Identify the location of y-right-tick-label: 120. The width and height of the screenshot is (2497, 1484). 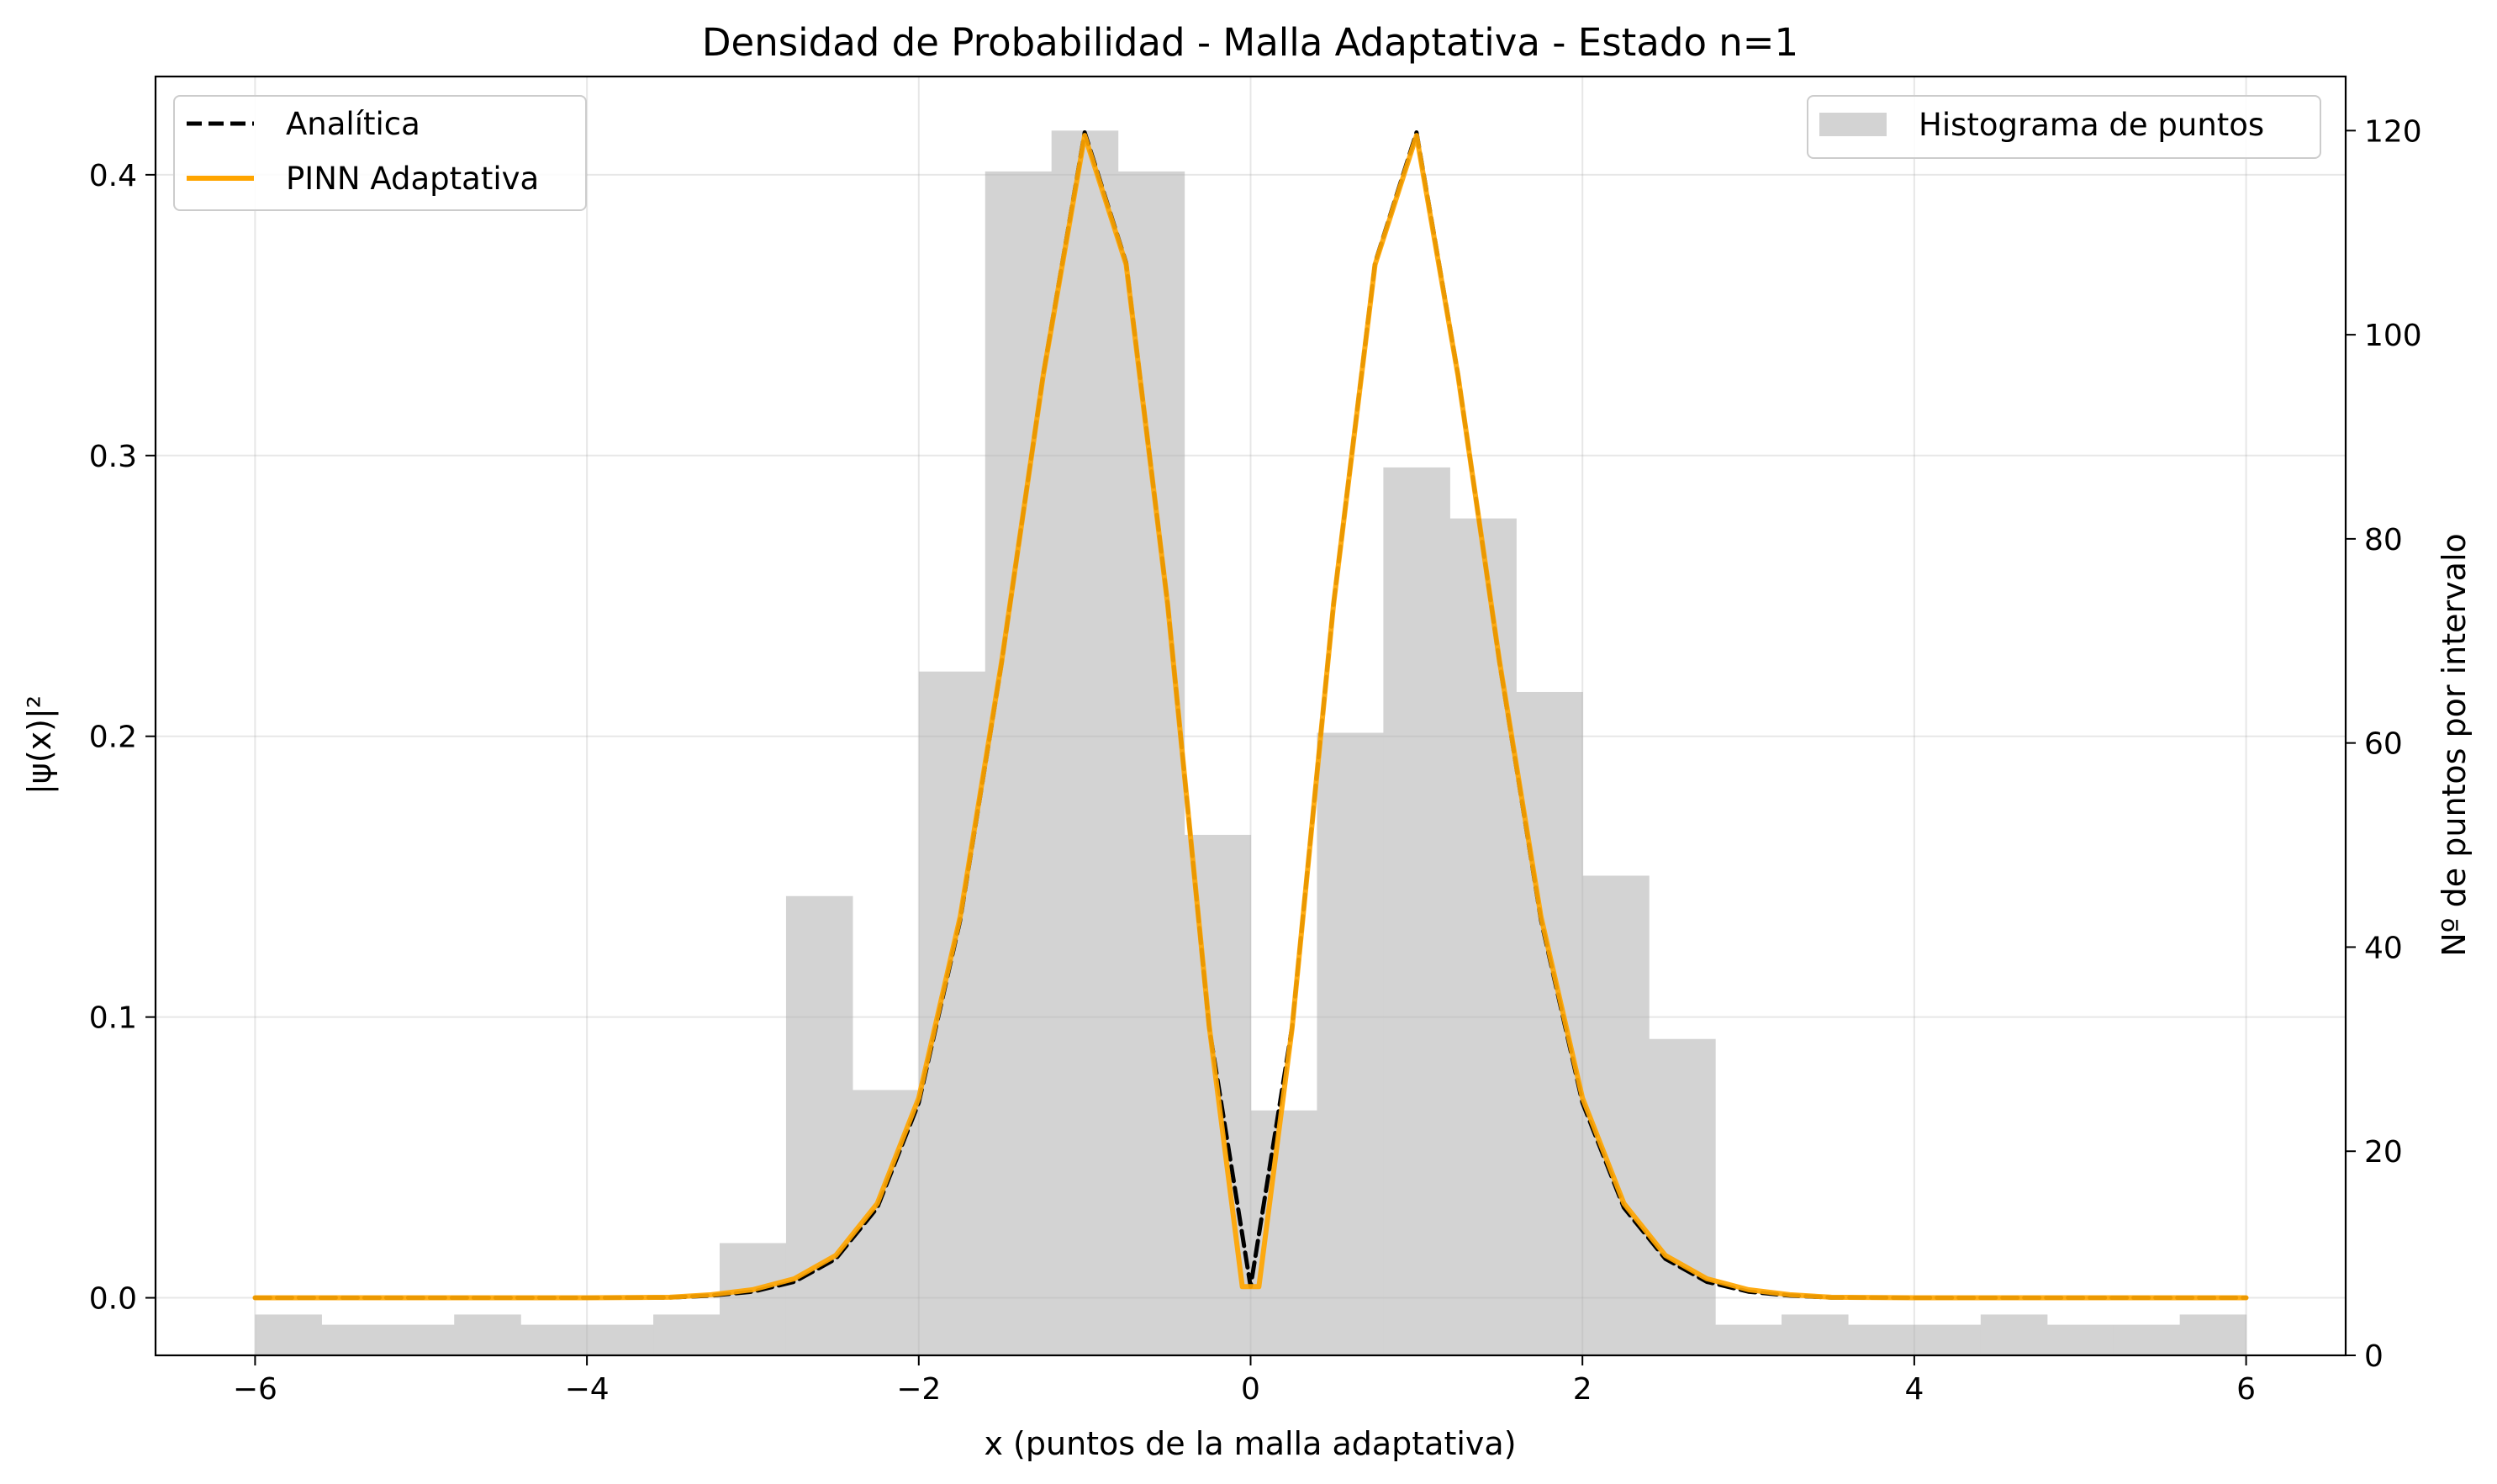
(2393, 131).